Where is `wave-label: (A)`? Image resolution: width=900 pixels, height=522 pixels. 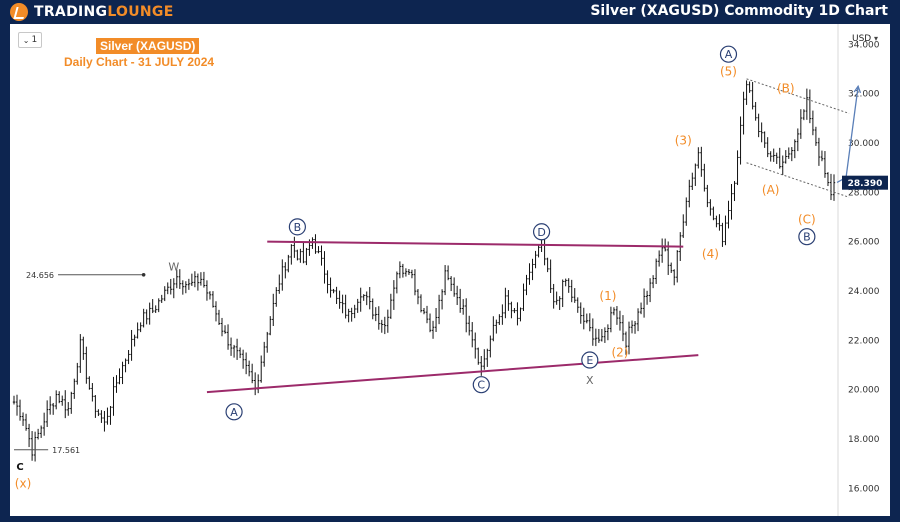
wave-label: (A) is located at coordinates (771, 190).